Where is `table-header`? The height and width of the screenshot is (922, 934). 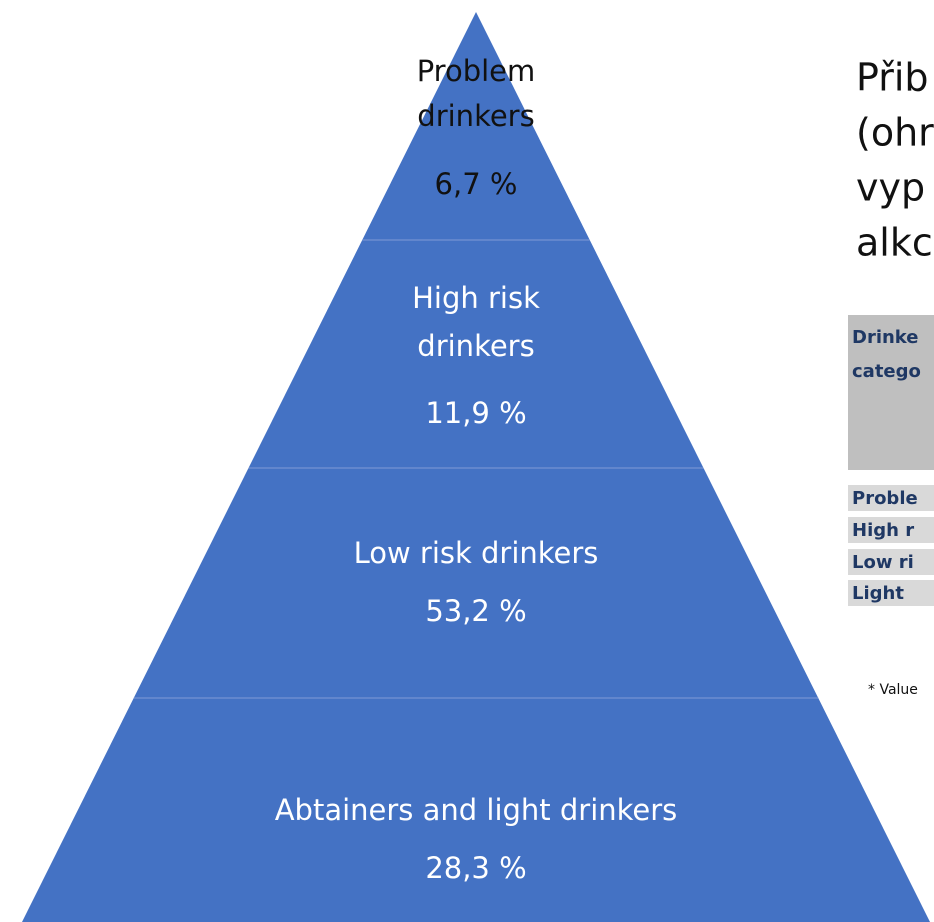
table-header is located at coordinates (891, 392).